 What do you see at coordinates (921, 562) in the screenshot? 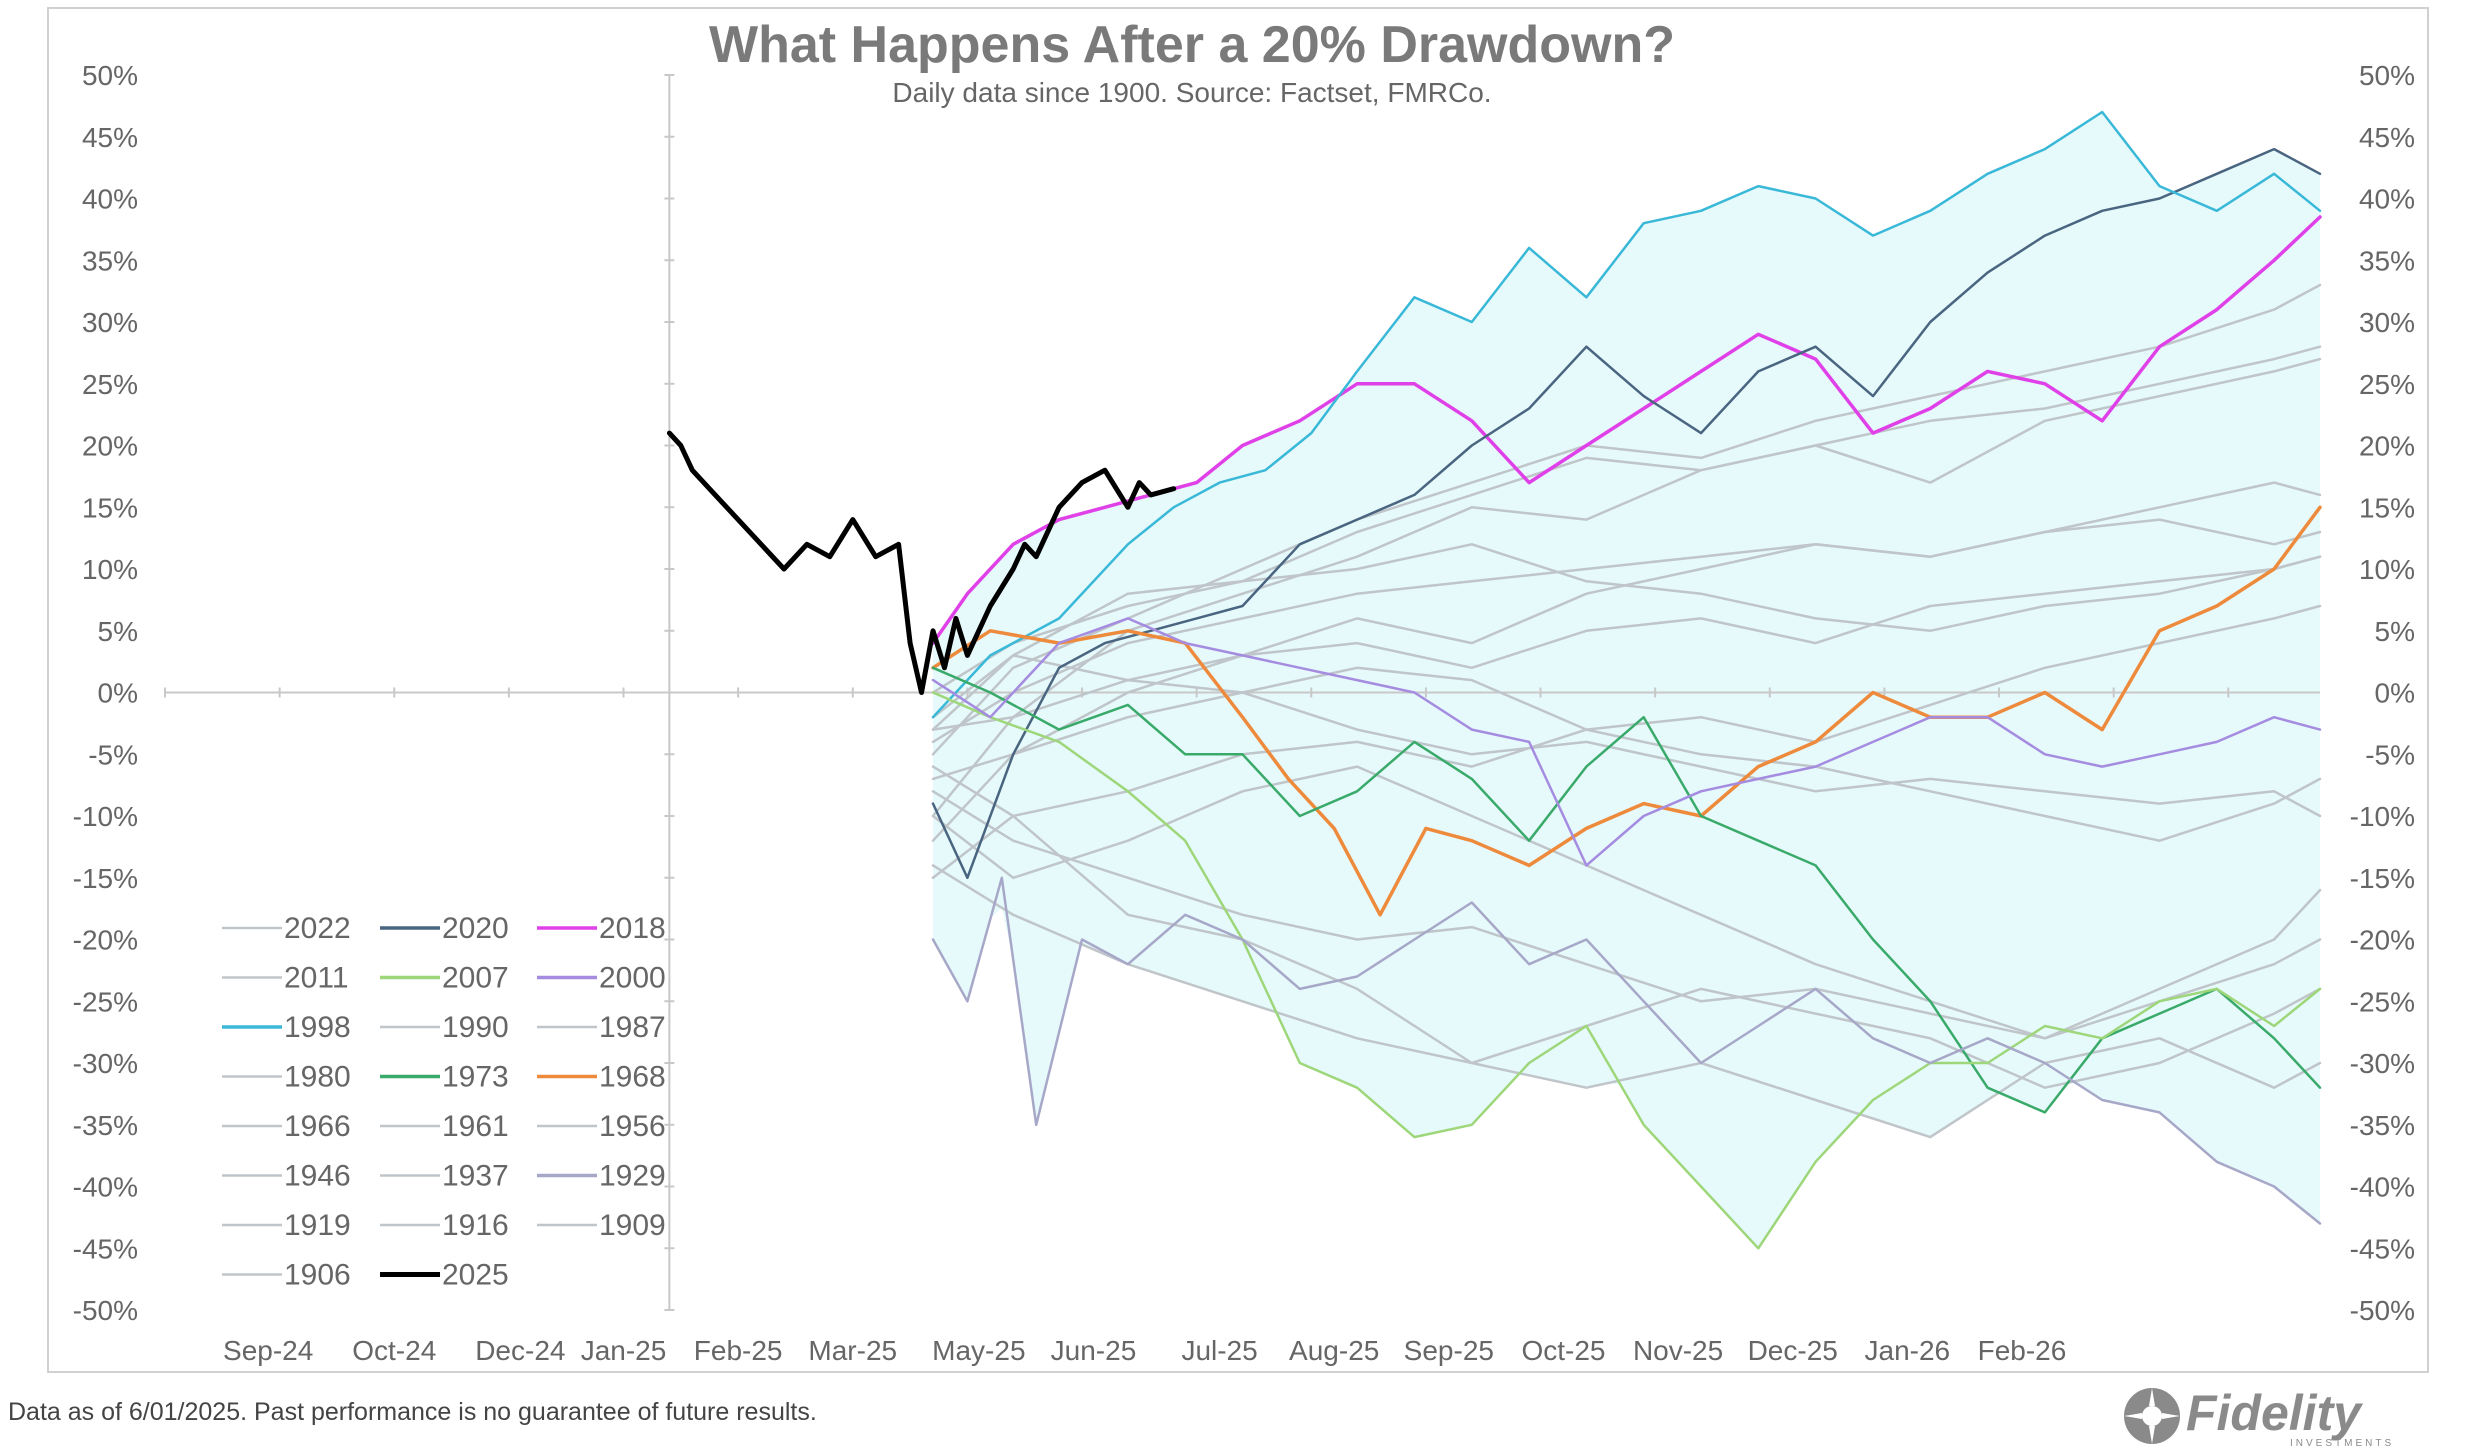
I see `series-line-2025` at bounding box center [921, 562].